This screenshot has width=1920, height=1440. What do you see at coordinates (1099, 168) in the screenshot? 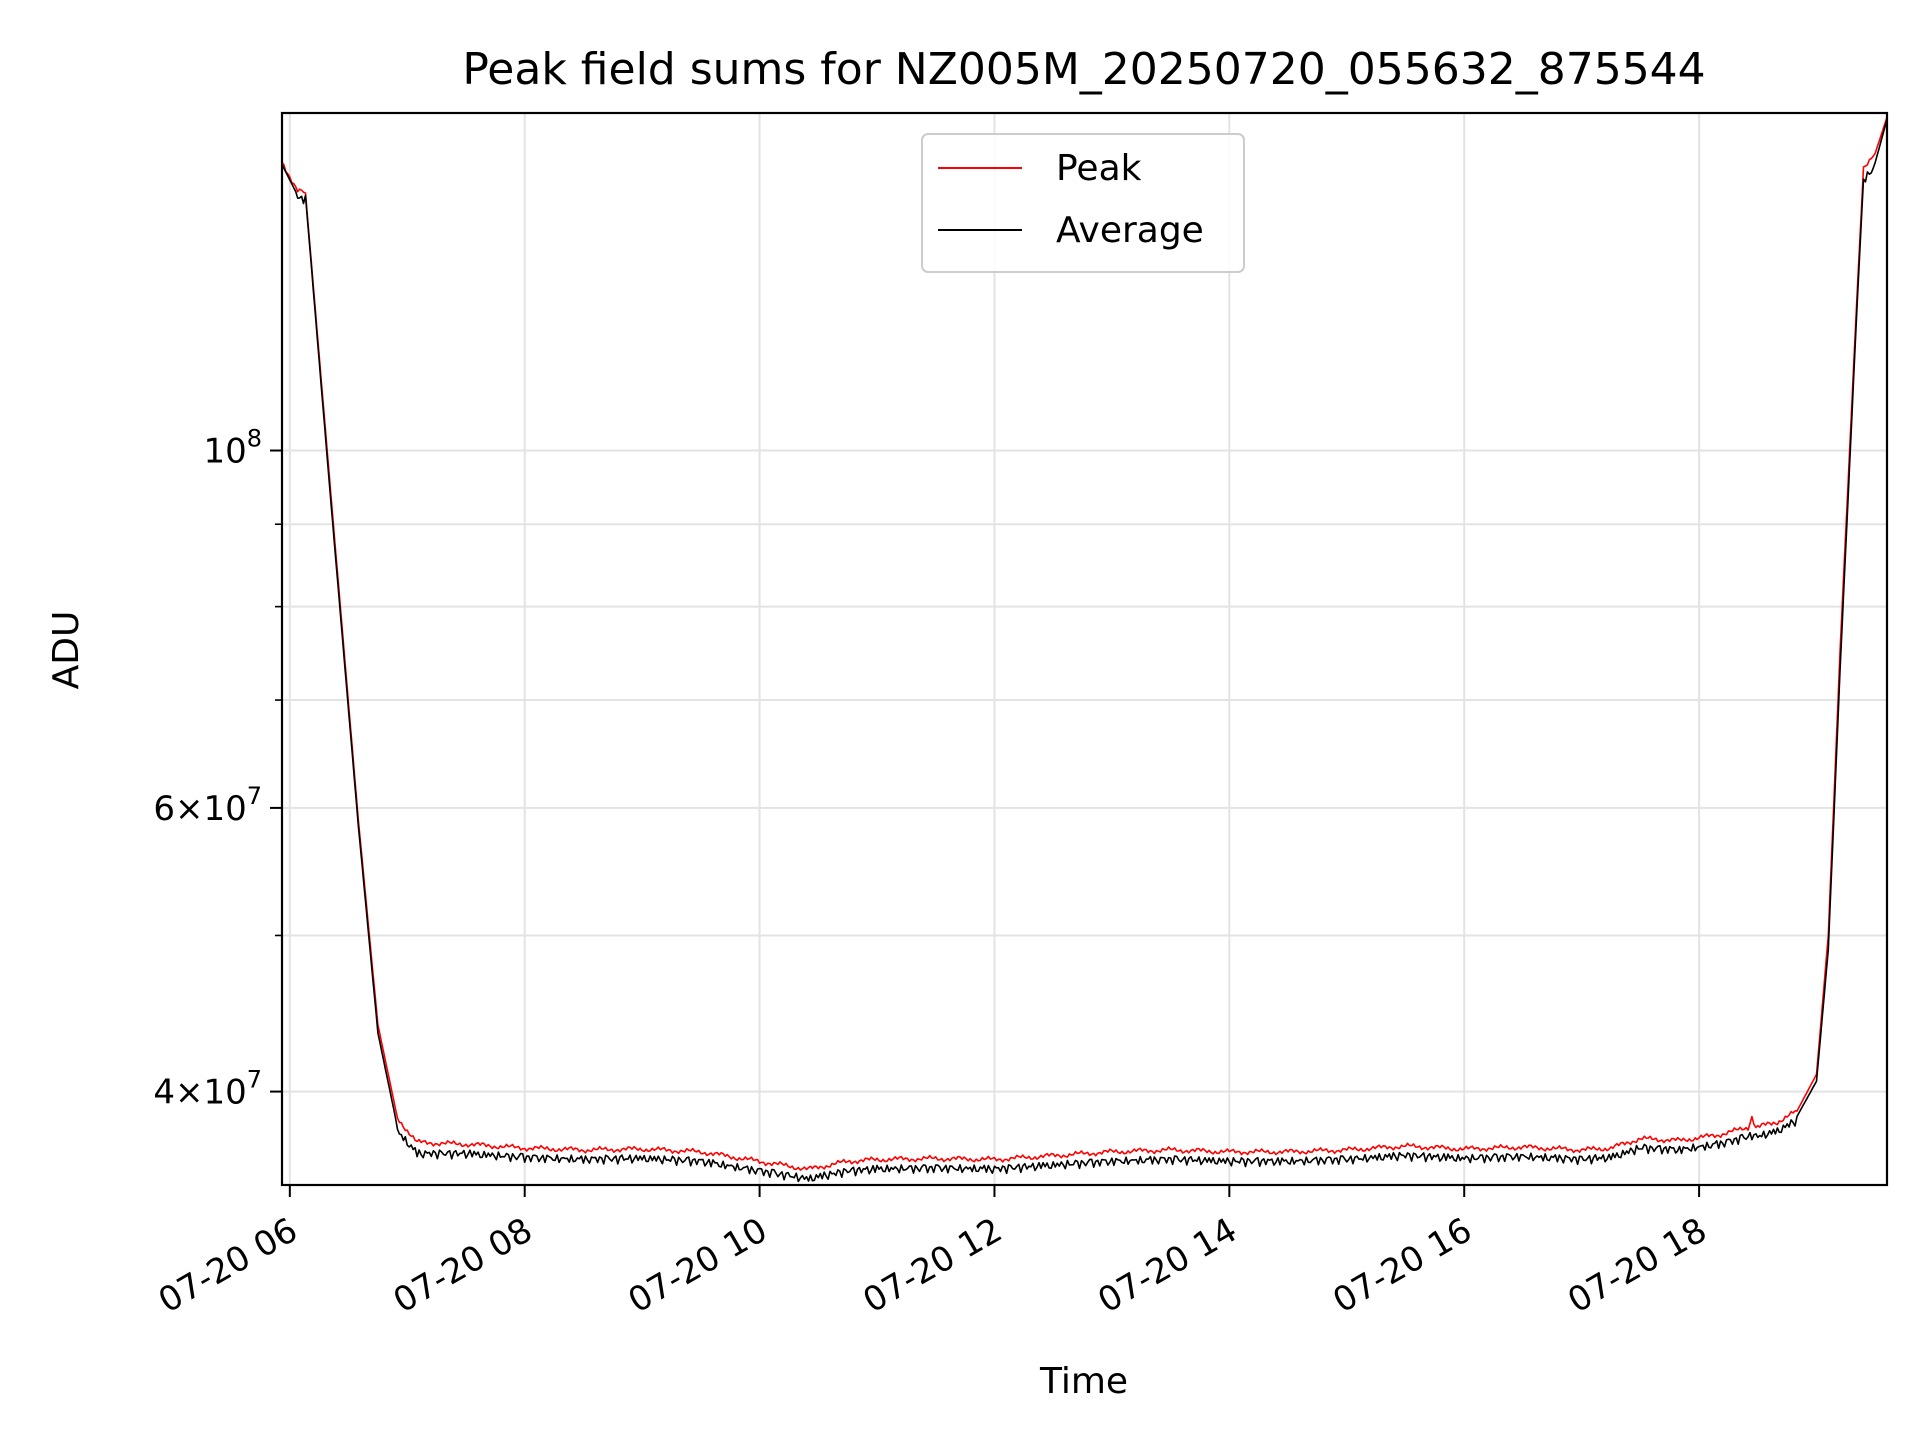
I see `legend-label-peak: Peak` at bounding box center [1099, 168].